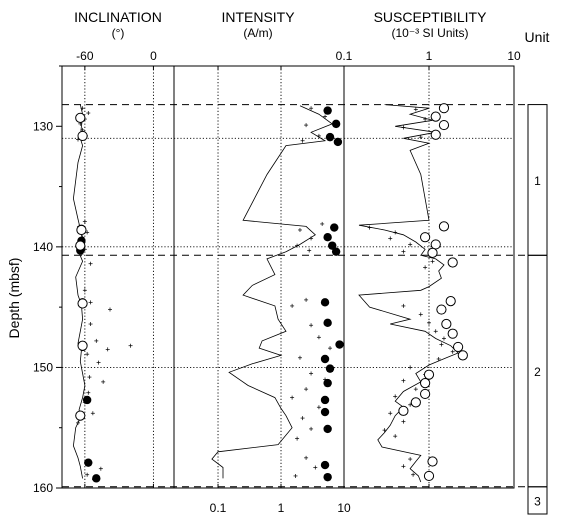 The image size is (563, 522). Describe the element at coordinates (281, 508) in the screenshot. I see `intensity-tick-label: 1` at that location.